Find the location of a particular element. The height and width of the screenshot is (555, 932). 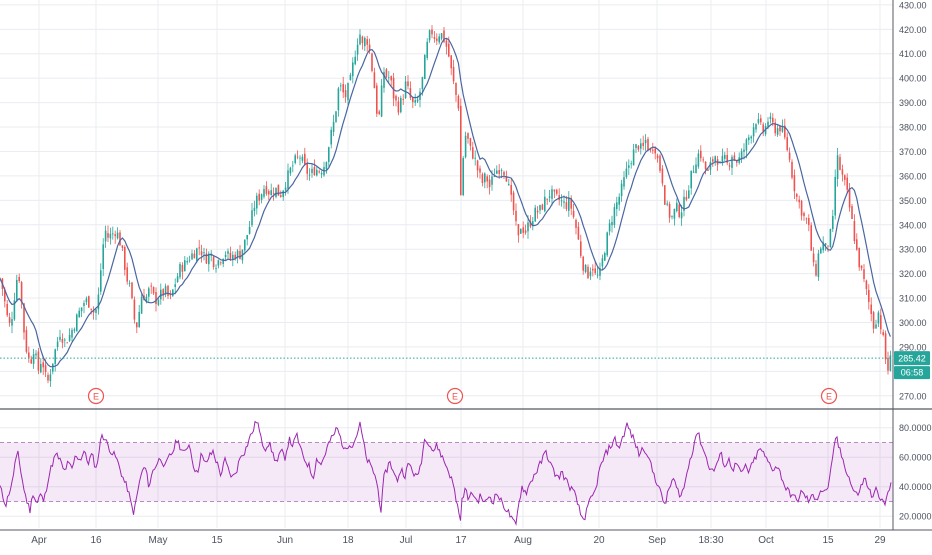

earnings-marker-circle is located at coordinates (455, 396).